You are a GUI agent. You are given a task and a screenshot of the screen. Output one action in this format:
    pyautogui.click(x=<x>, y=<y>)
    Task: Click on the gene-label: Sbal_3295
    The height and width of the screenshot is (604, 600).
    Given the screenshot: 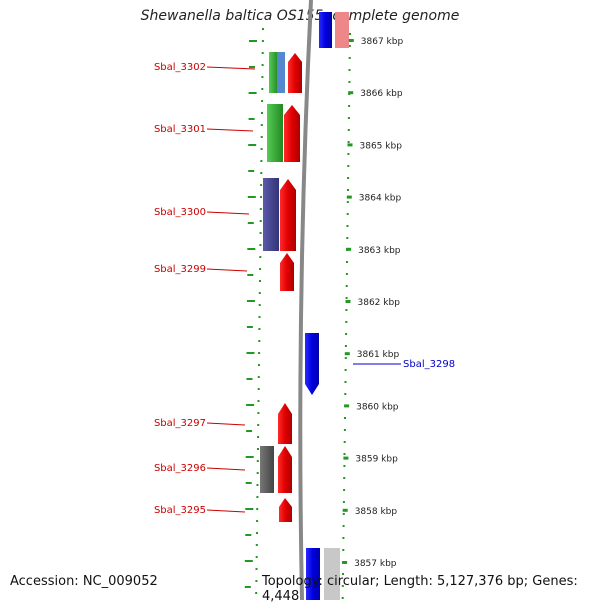 What is the action you would take?
    pyautogui.click(x=180, y=510)
    